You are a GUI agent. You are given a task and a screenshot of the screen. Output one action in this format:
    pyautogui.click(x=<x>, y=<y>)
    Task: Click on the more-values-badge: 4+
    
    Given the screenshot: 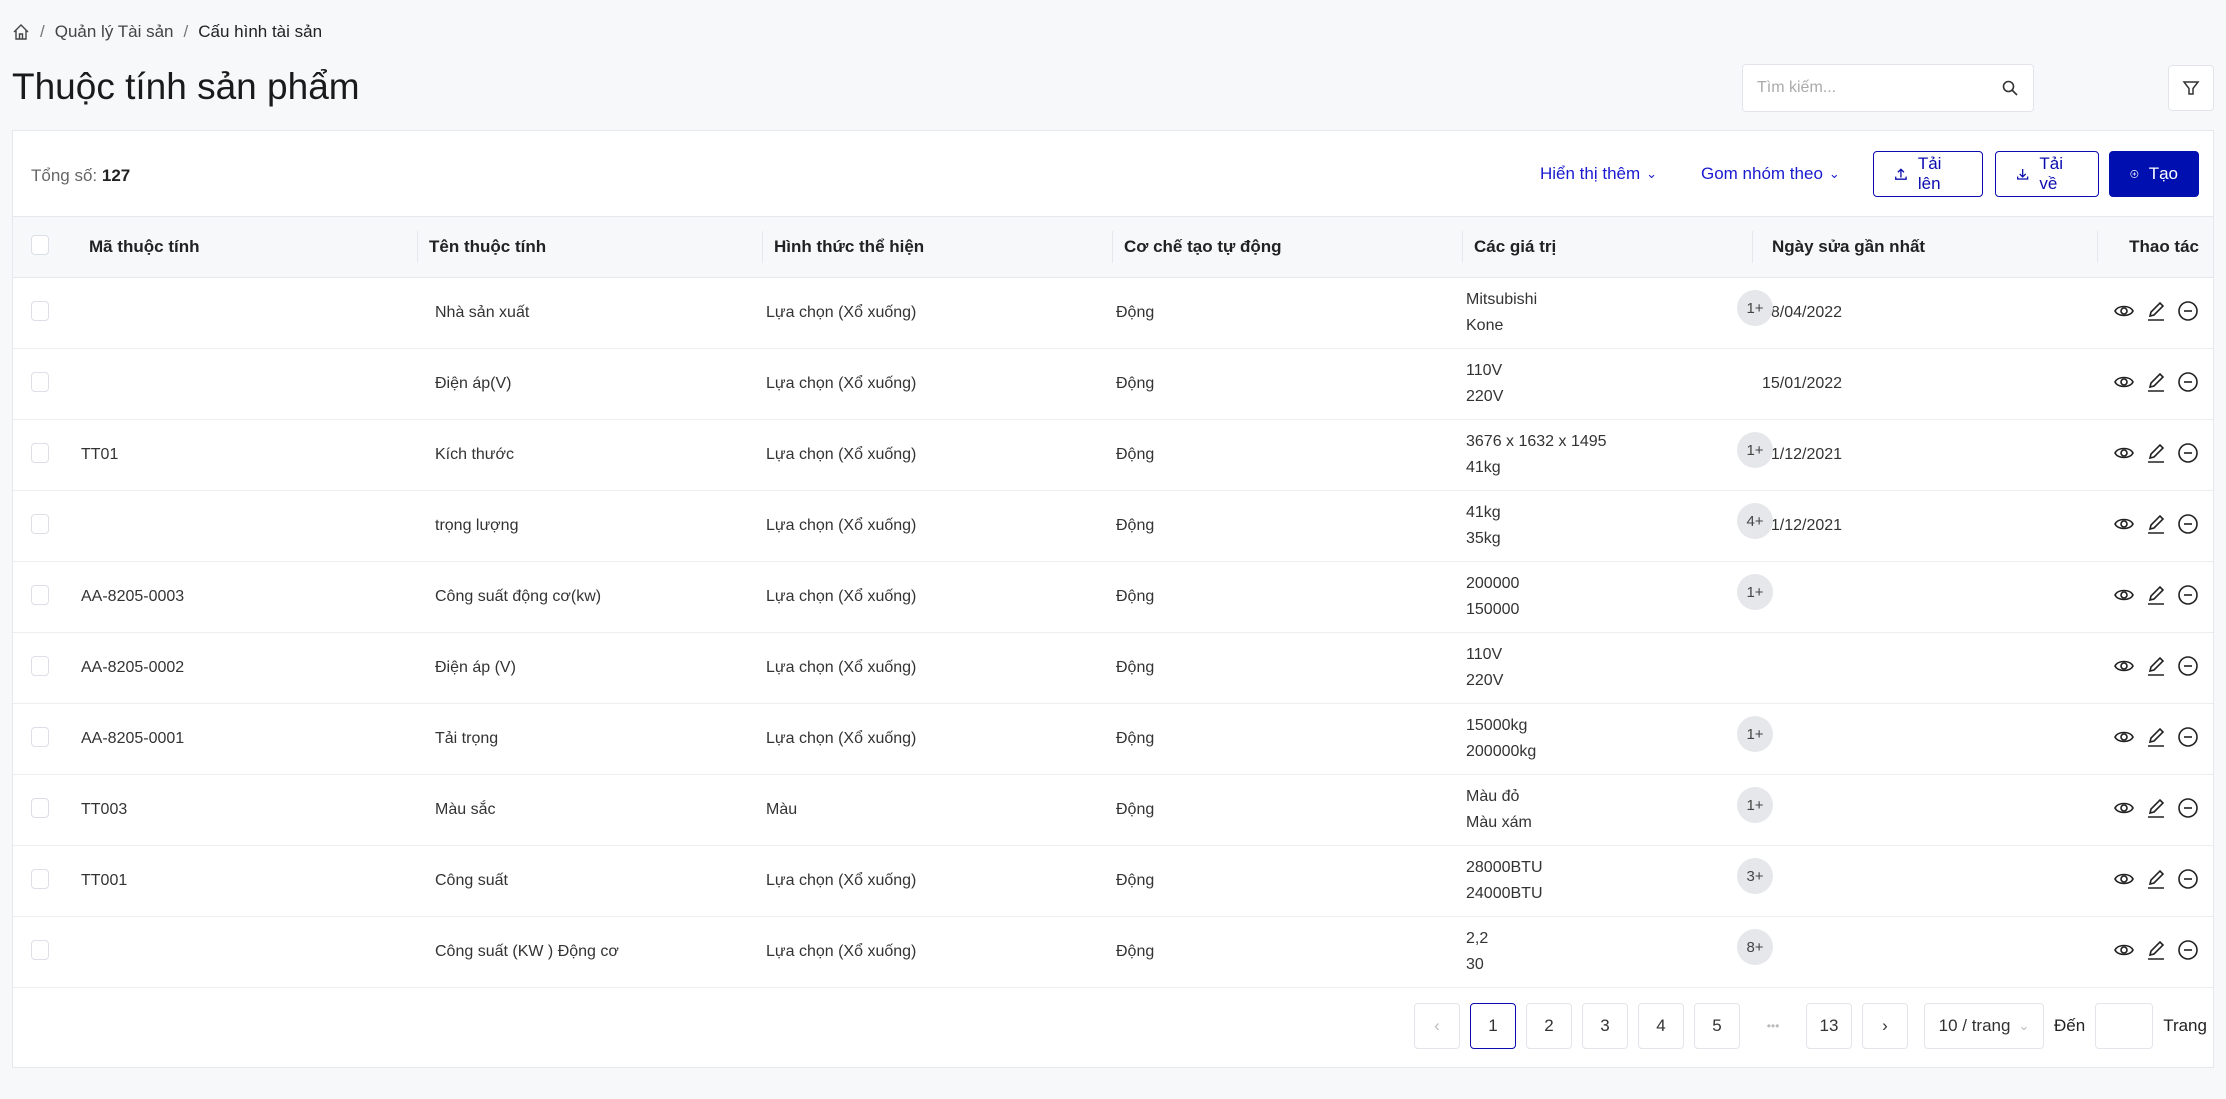 What is the action you would take?
    pyautogui.click(x=1755, y=521)
    